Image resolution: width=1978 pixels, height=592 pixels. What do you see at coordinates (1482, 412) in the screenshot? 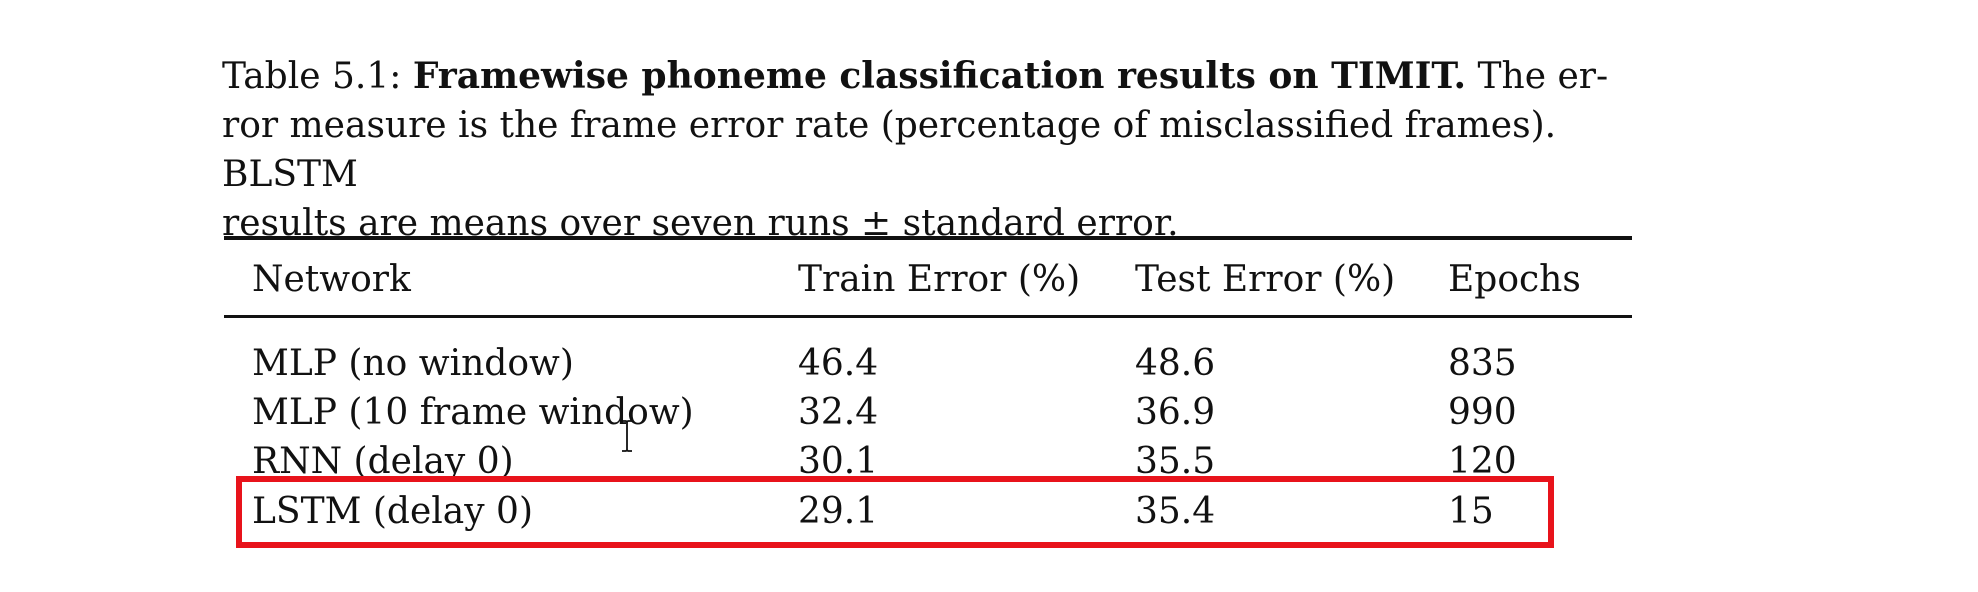
I see `row-1-epochs: 990` at bounding box center [1482, 412].